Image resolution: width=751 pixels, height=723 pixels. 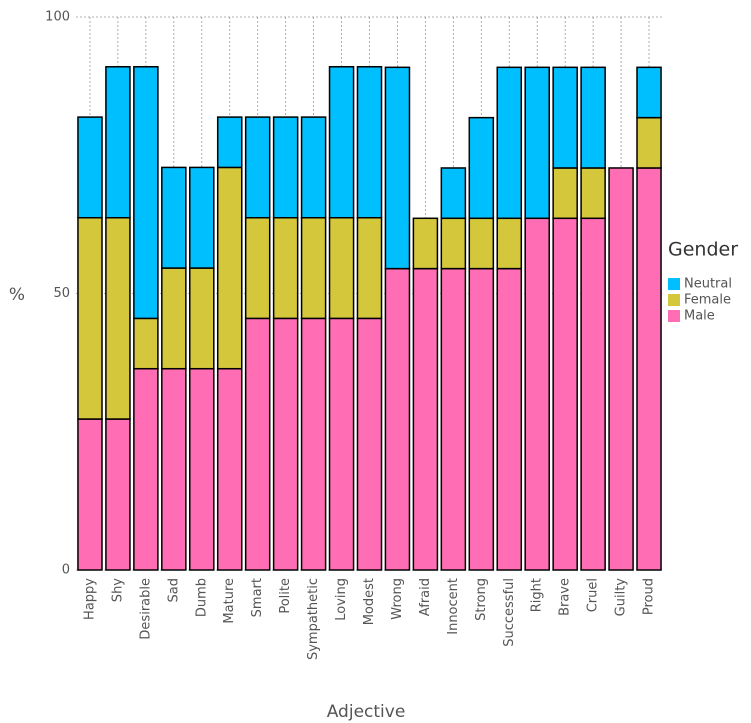 I want to click on x-tick-label: Polite, so click(x=285, y=596).